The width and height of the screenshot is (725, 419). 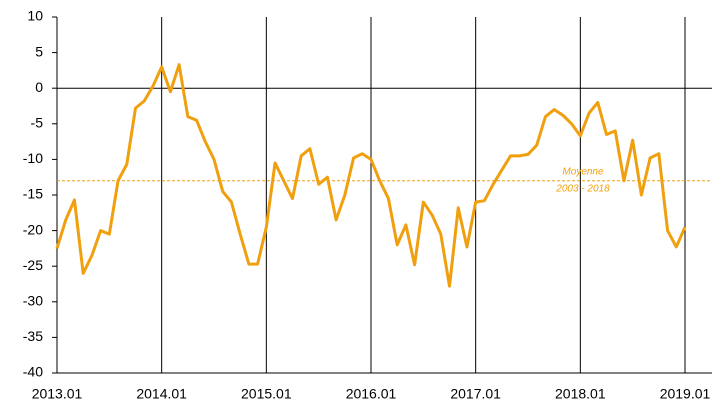 I want to click on y-tick-label: -40, so click(x=33, y=372).